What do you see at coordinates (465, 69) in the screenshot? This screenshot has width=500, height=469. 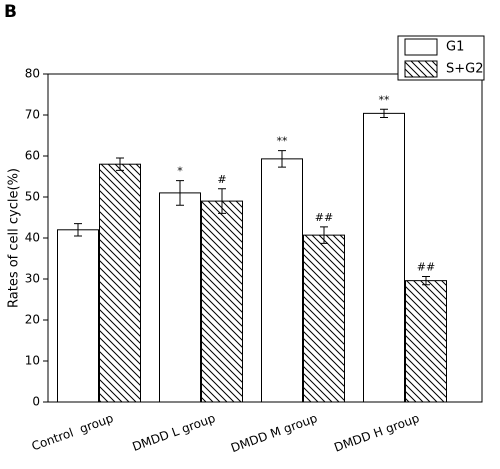 I see `legend-label: S+G2` at bounding box center [465, 69].